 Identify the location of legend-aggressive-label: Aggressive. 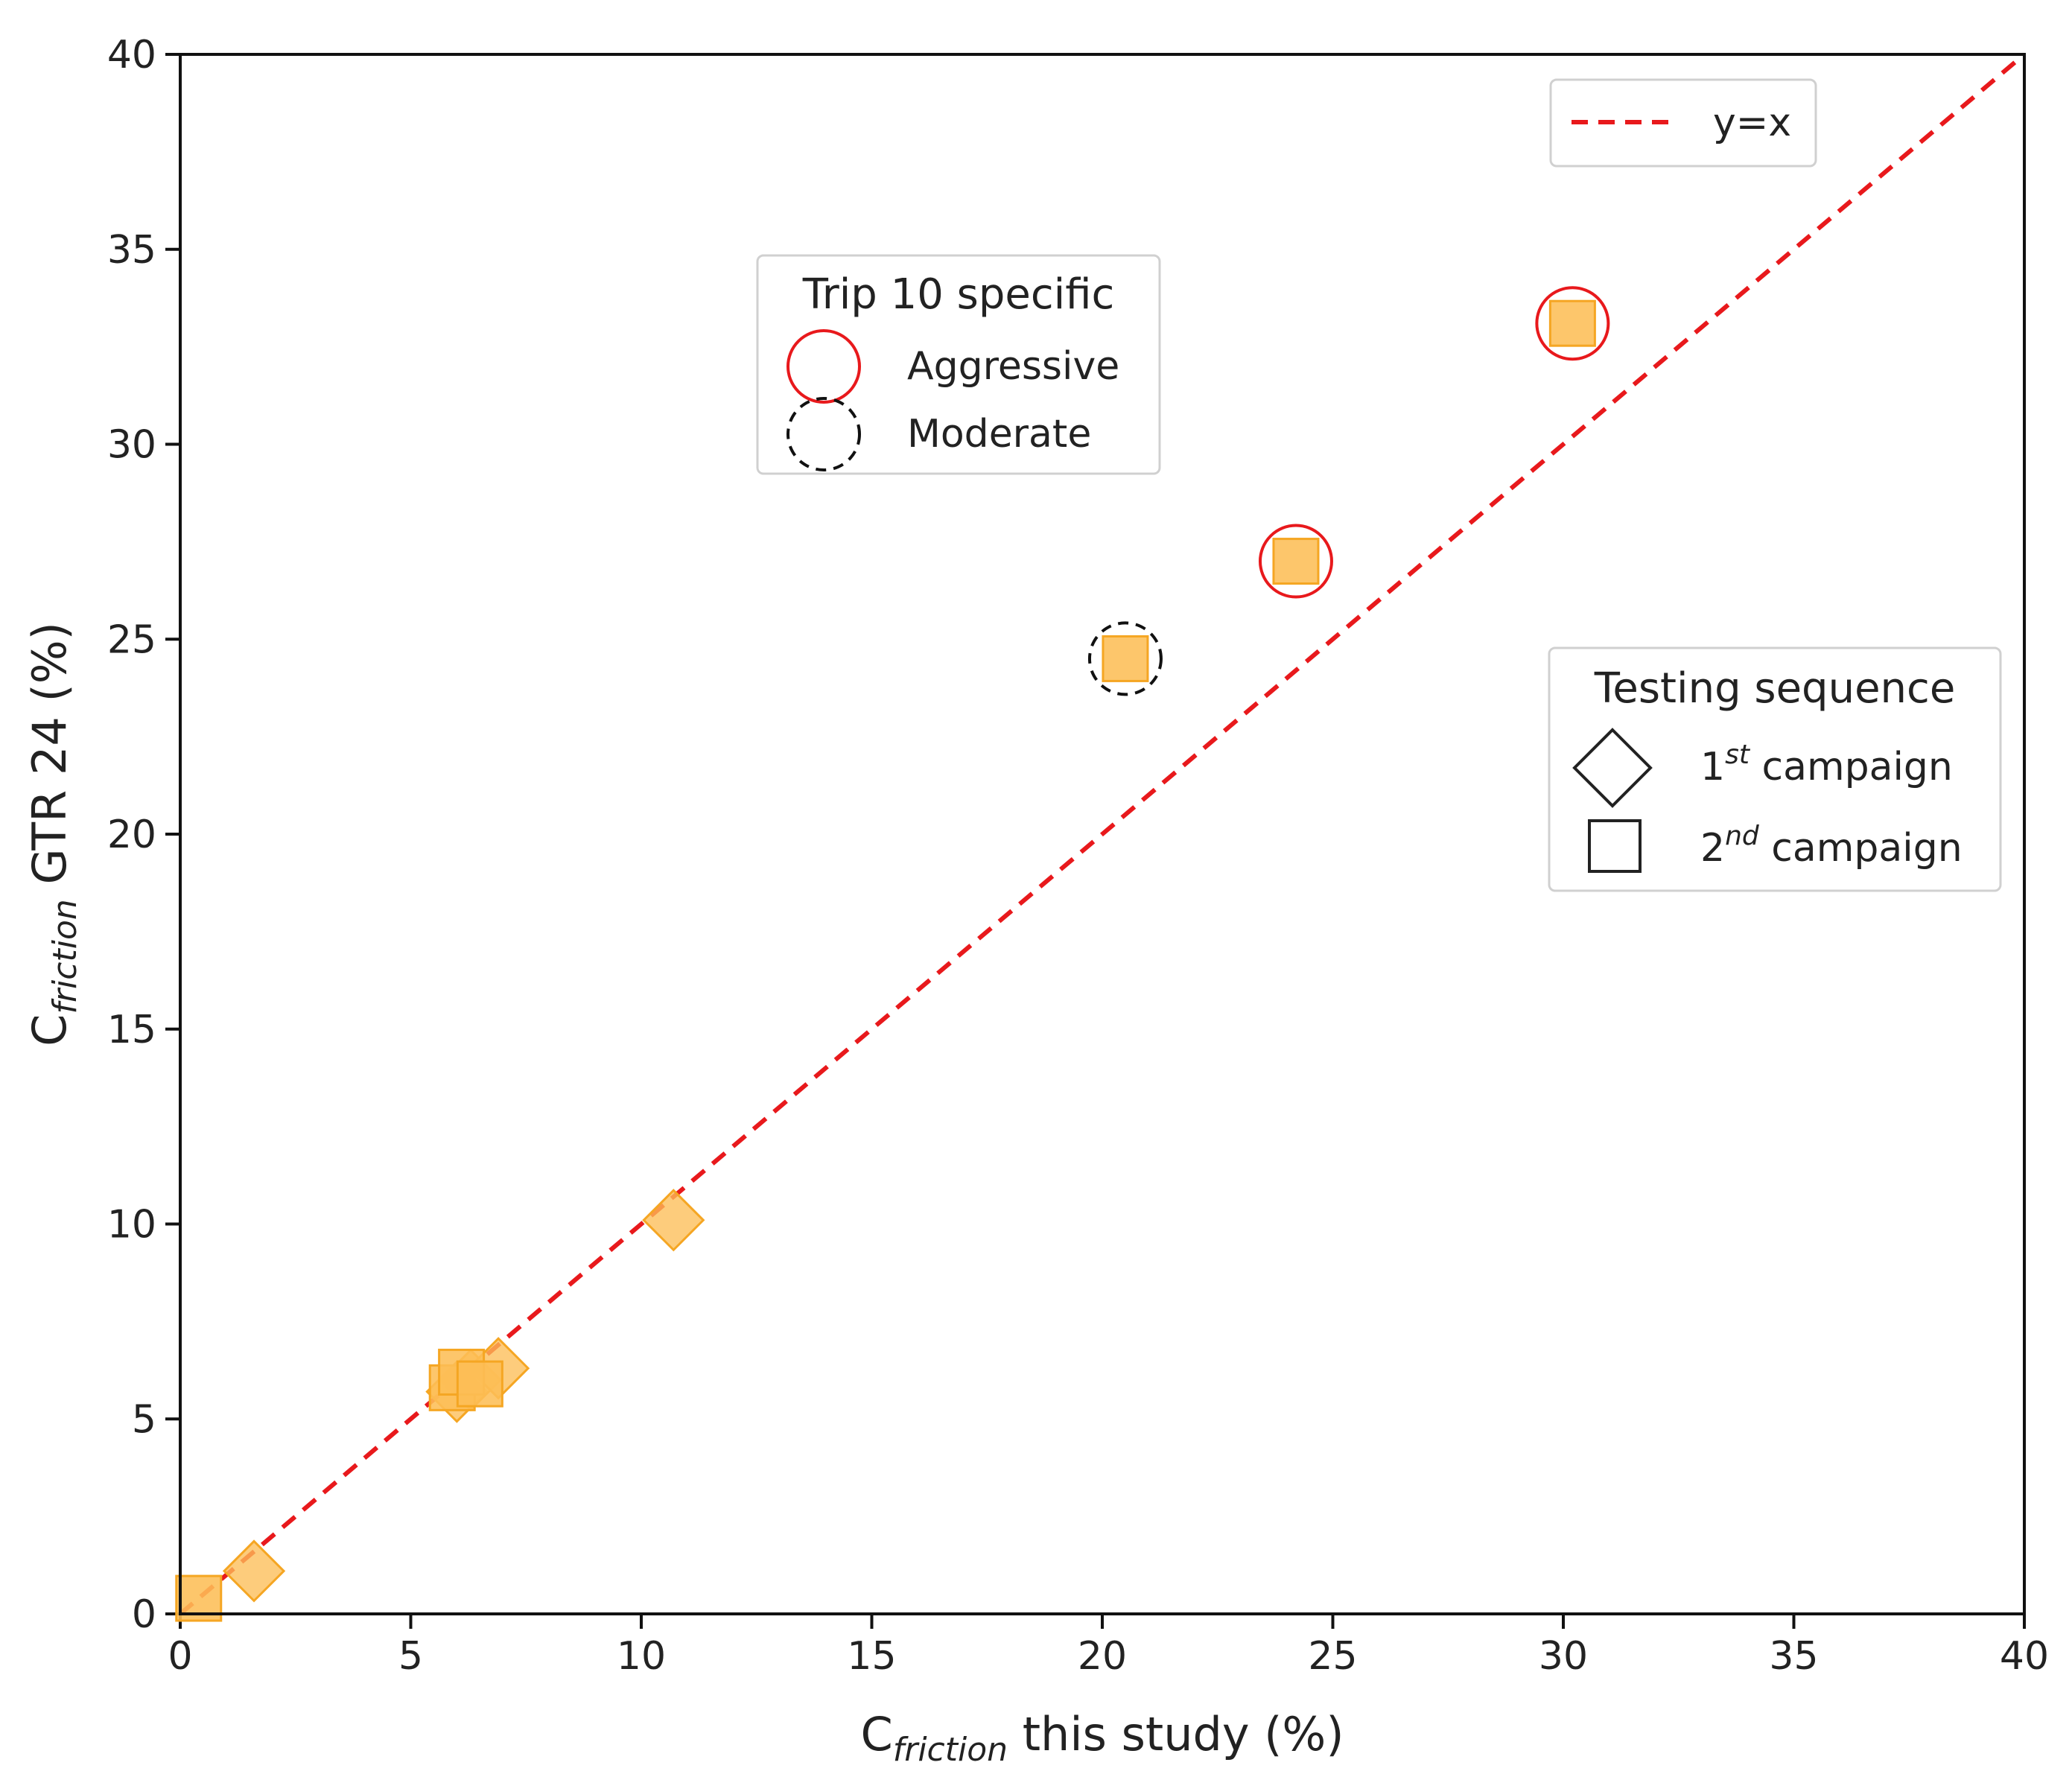
(1013, 366).